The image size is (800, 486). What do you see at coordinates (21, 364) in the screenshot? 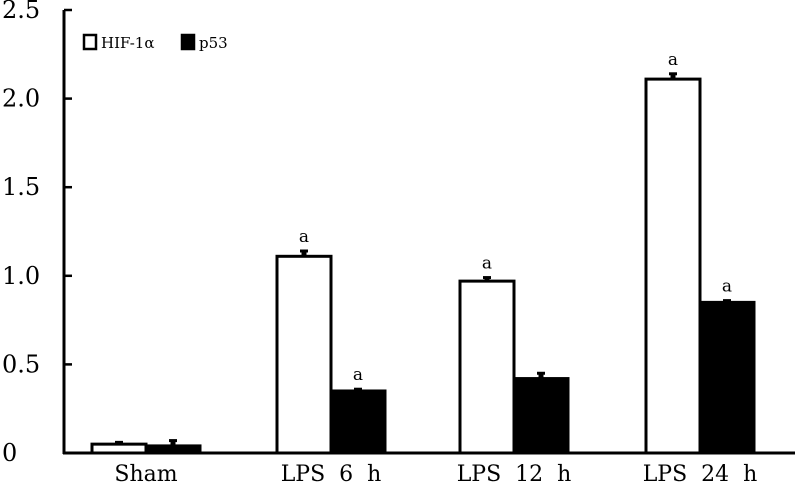
I see `y-tick-label: 0.5` at bounding box center [21, 364].